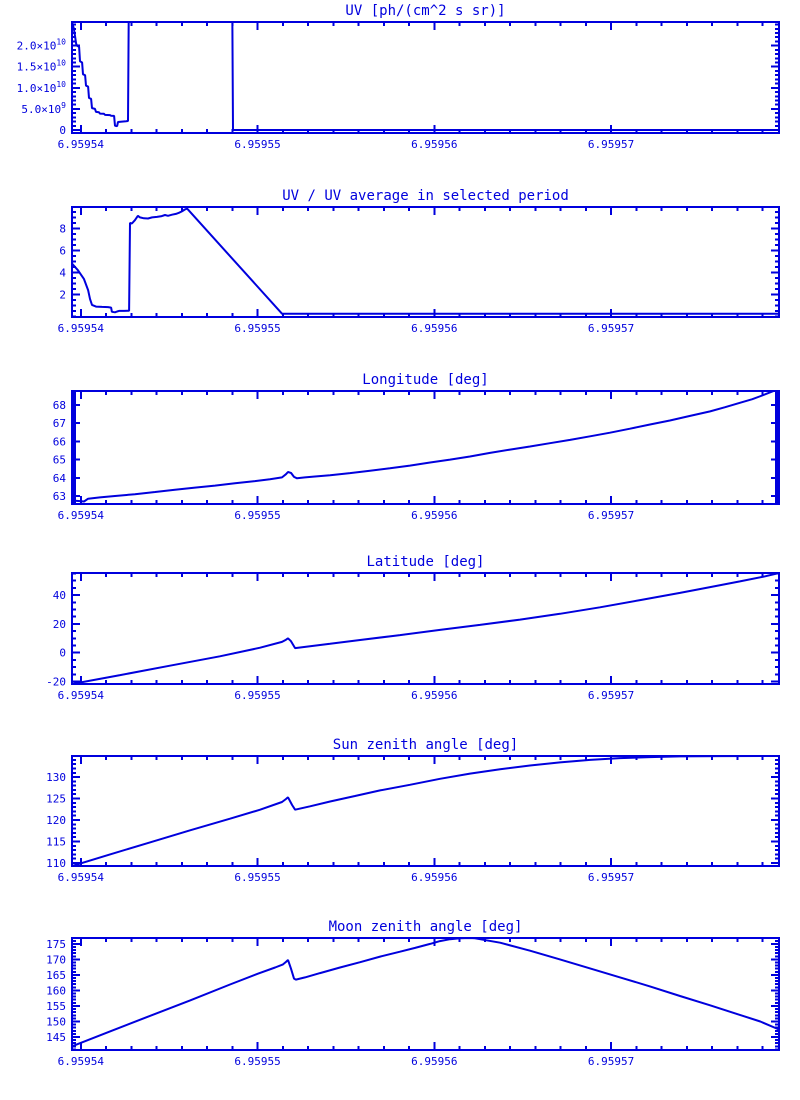 Image resolution: width=800 pixels, height=1100 pixels. I want to click on y-tick-label: 2, so click(62, 294).